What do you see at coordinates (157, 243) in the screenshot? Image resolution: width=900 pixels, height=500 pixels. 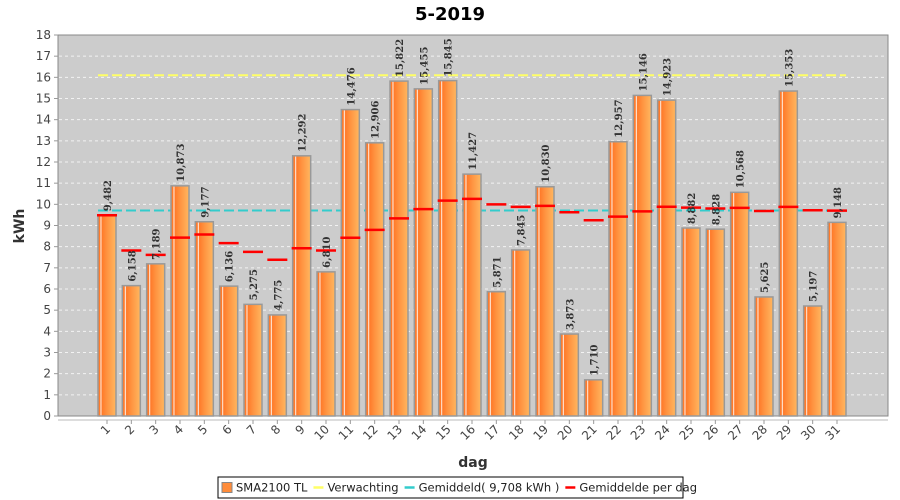 I see `value-label: 7,189` at bounding box center [157, 243].